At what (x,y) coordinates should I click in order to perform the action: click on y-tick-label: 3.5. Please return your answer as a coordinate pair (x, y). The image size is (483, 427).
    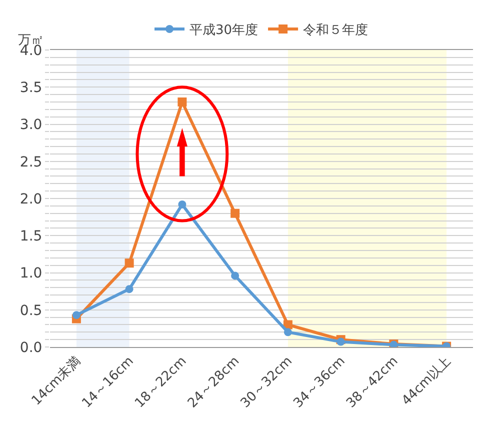
    Looking at the image, I should click on (31, 88).